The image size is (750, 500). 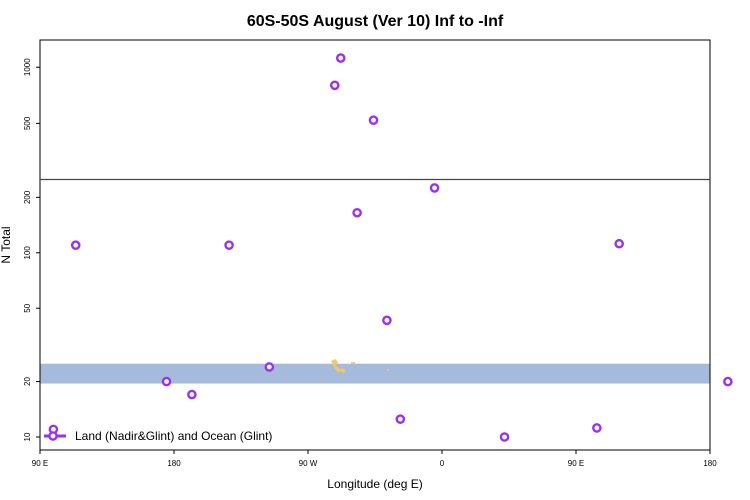 I want to click on y-tick-label: 10, so click(x=27, y=436).